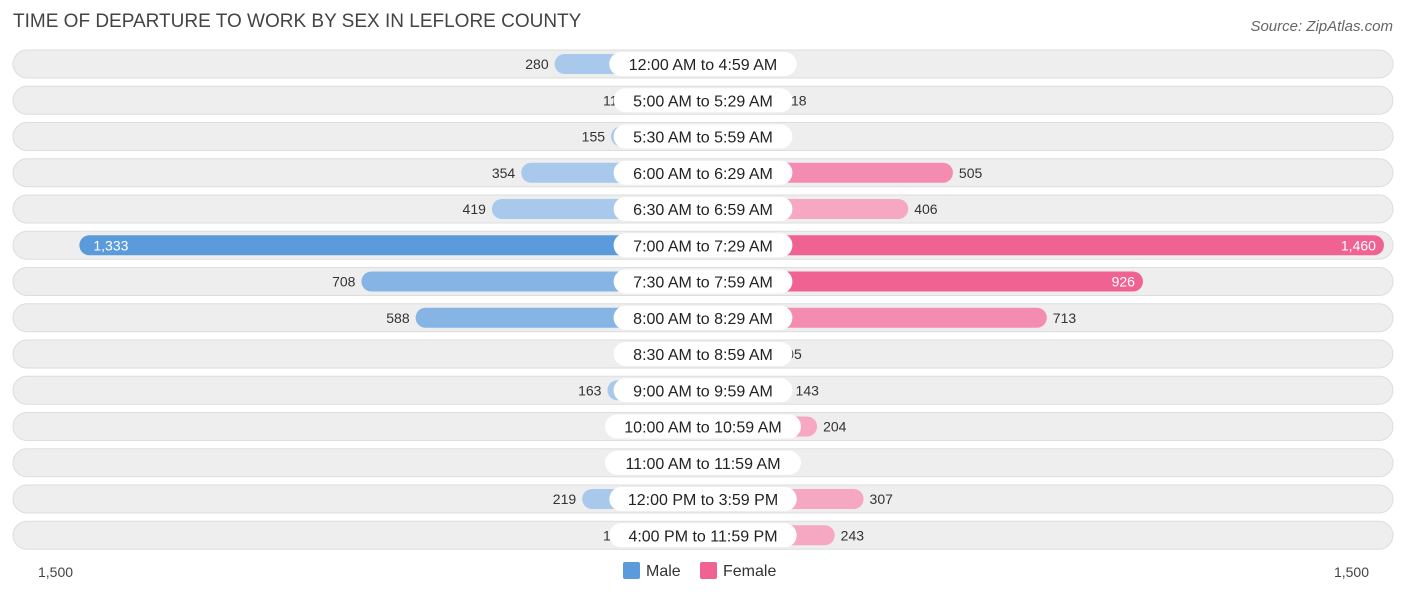 This screenshot has width=1406, height=595. I want to click on category-label: 5:00 AM to 5:29 AM, so click(703, 101).